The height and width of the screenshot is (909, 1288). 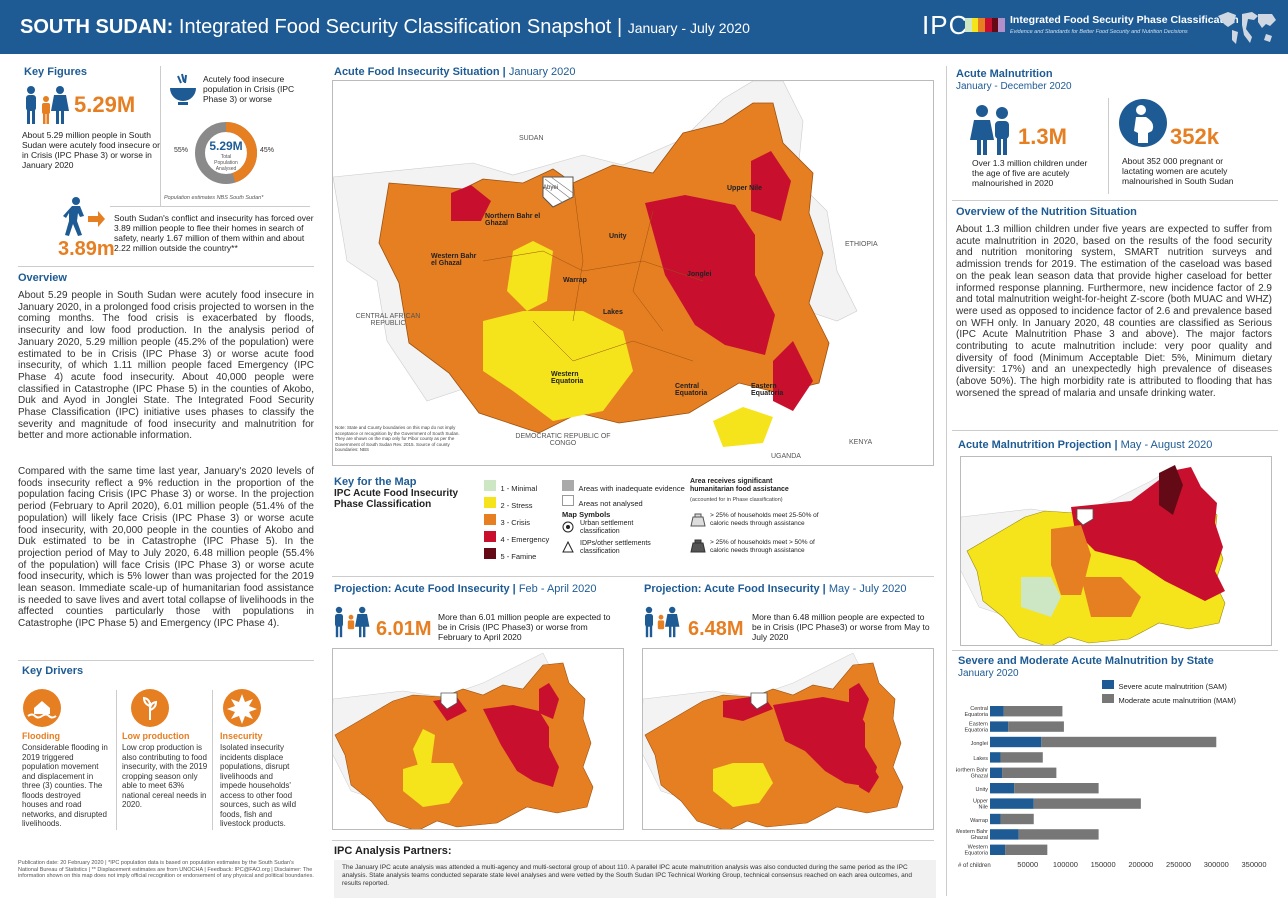 I want to click on projection2-map-svg, so click(x=773, y=740).